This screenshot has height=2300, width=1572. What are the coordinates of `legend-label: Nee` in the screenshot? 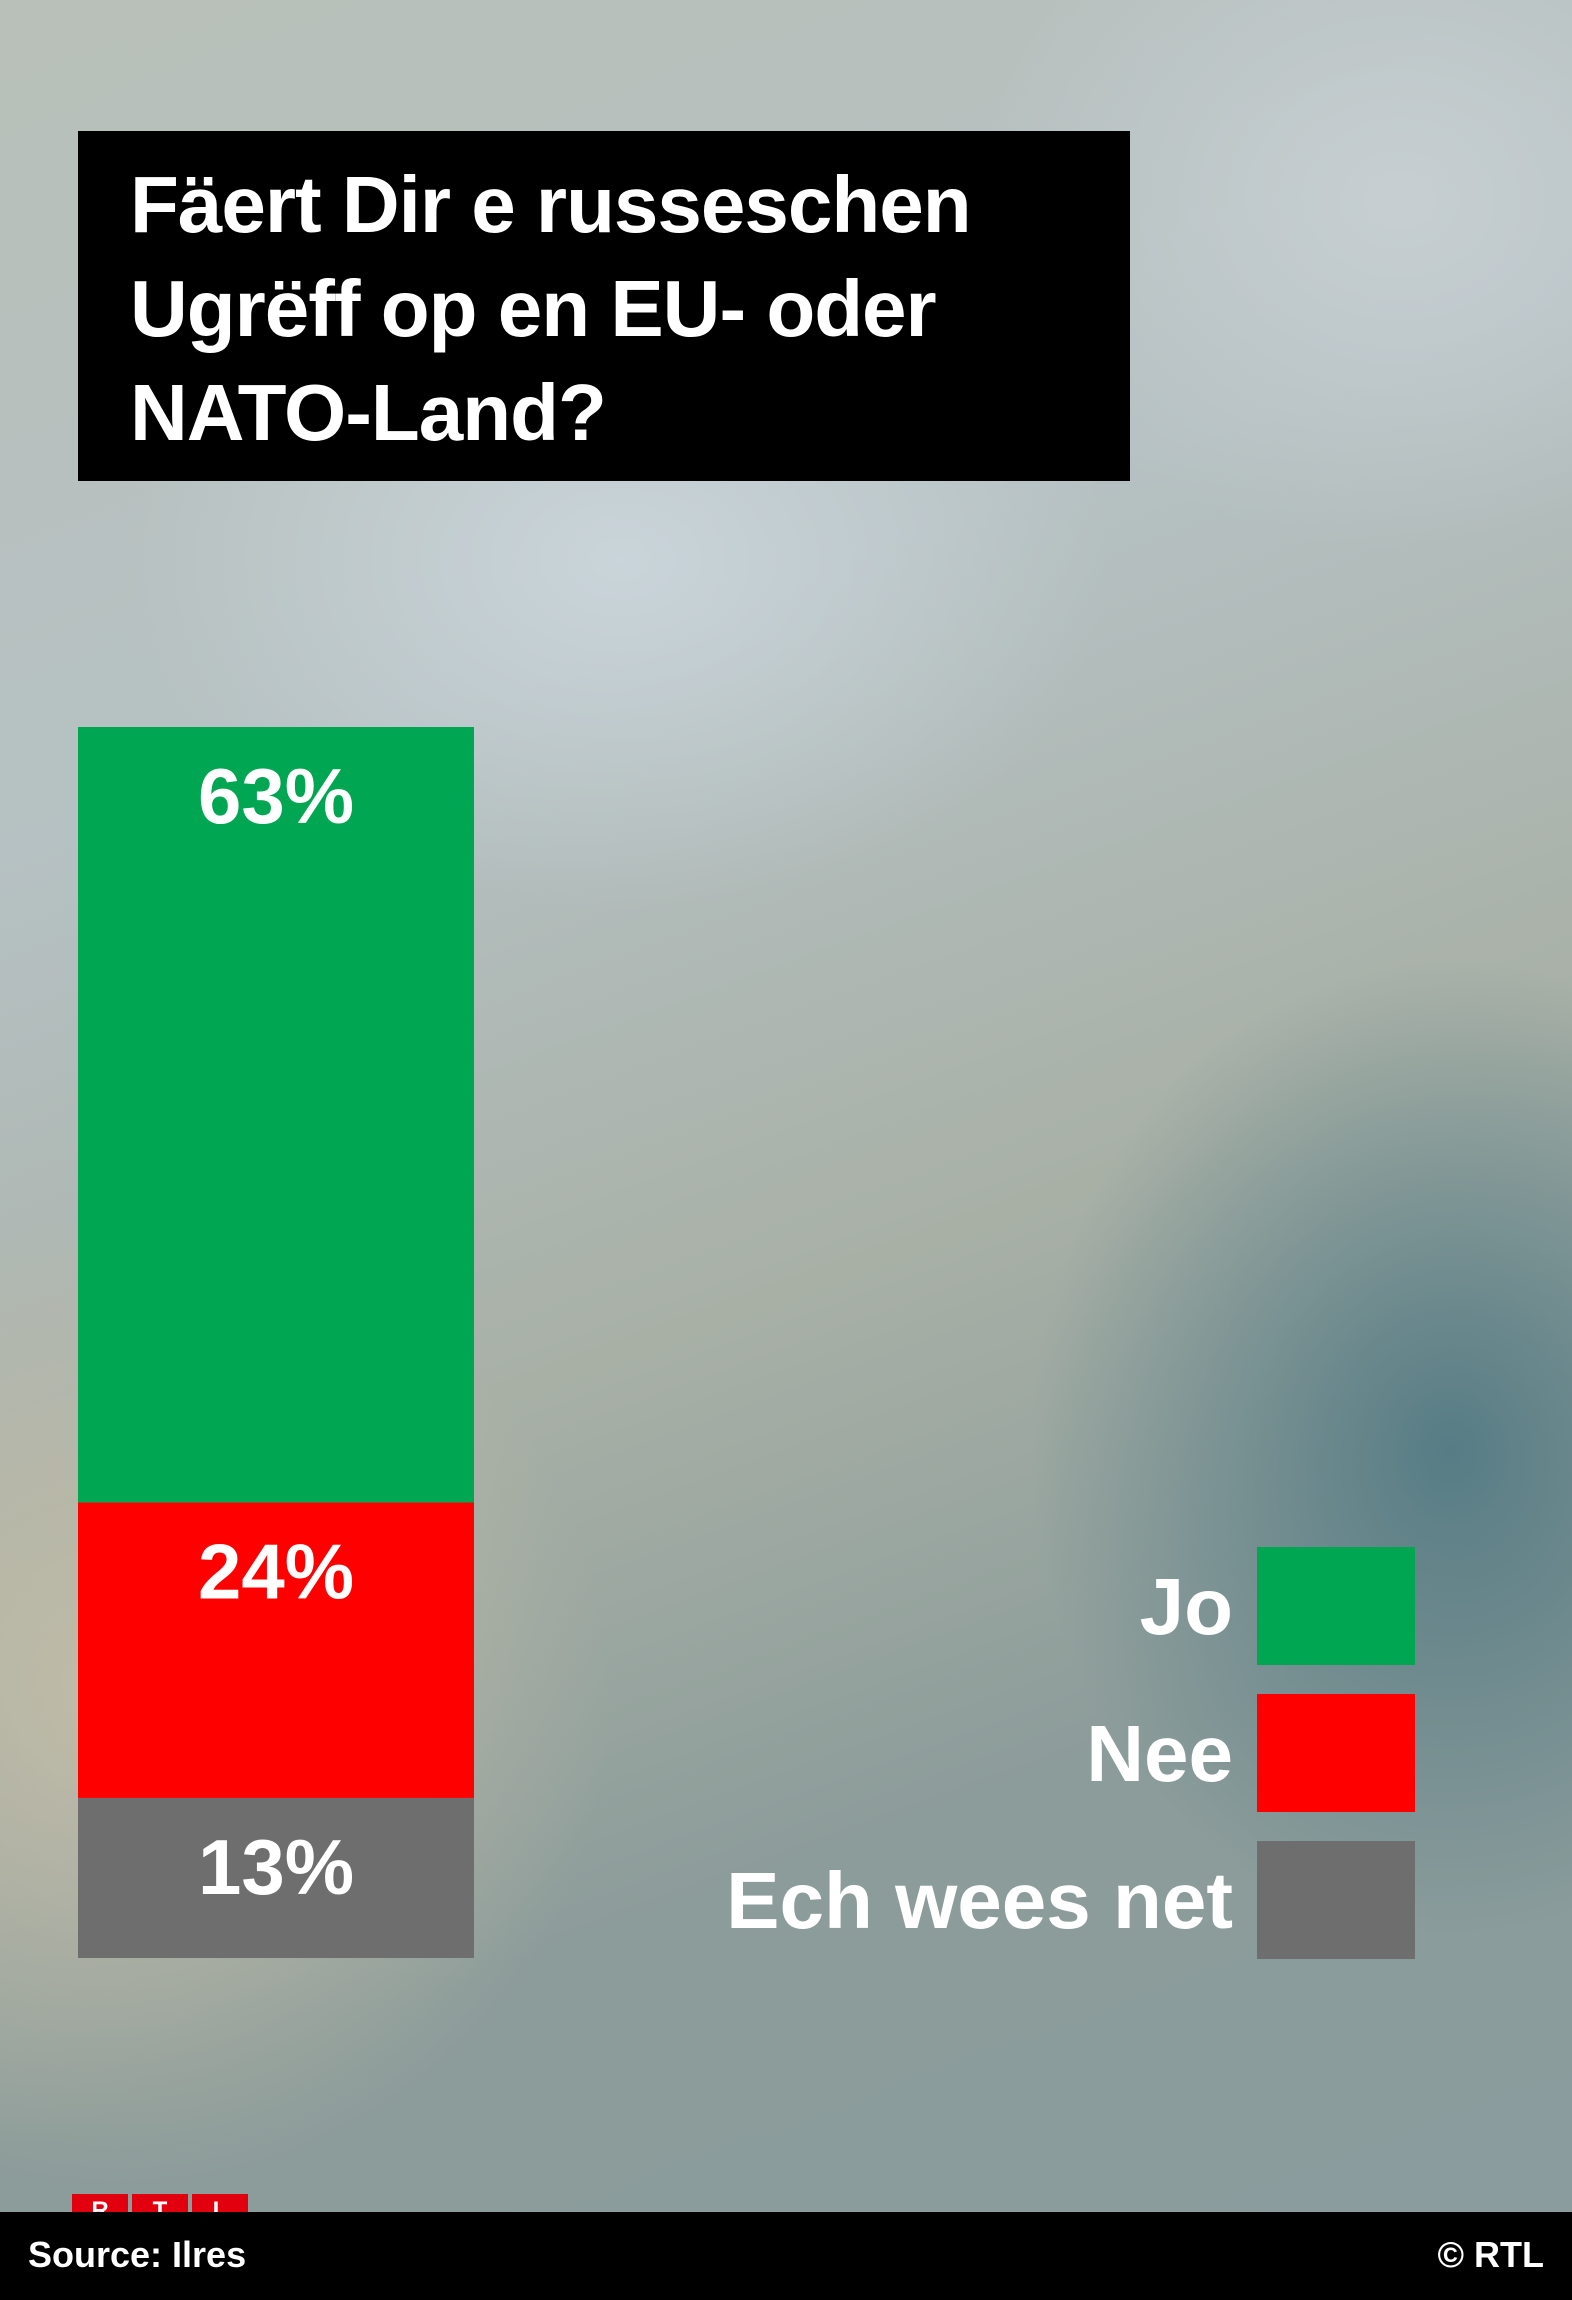 It's located at (1159, 1753).